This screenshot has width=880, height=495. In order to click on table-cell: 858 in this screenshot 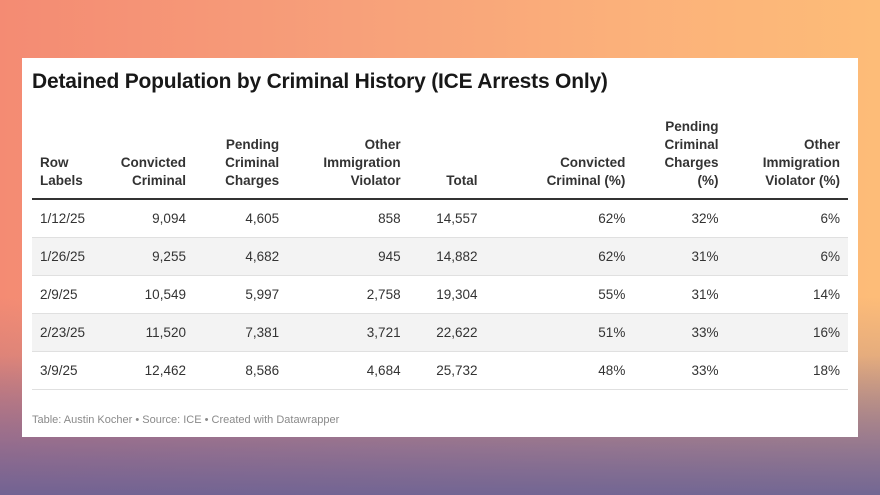, I will do `click(348, 218)`.